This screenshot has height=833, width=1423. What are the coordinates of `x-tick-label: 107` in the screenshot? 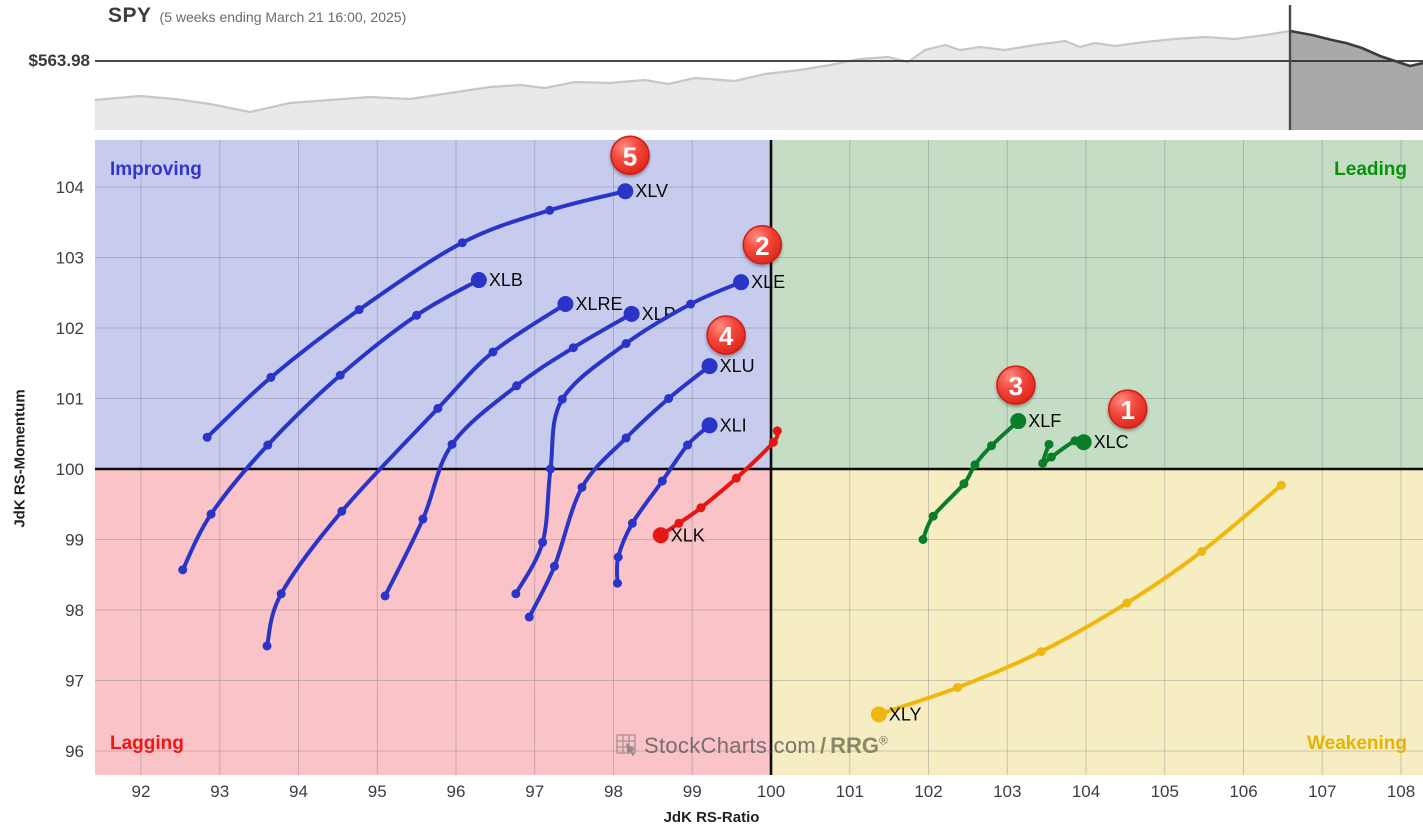 It's located at (1322, 791).